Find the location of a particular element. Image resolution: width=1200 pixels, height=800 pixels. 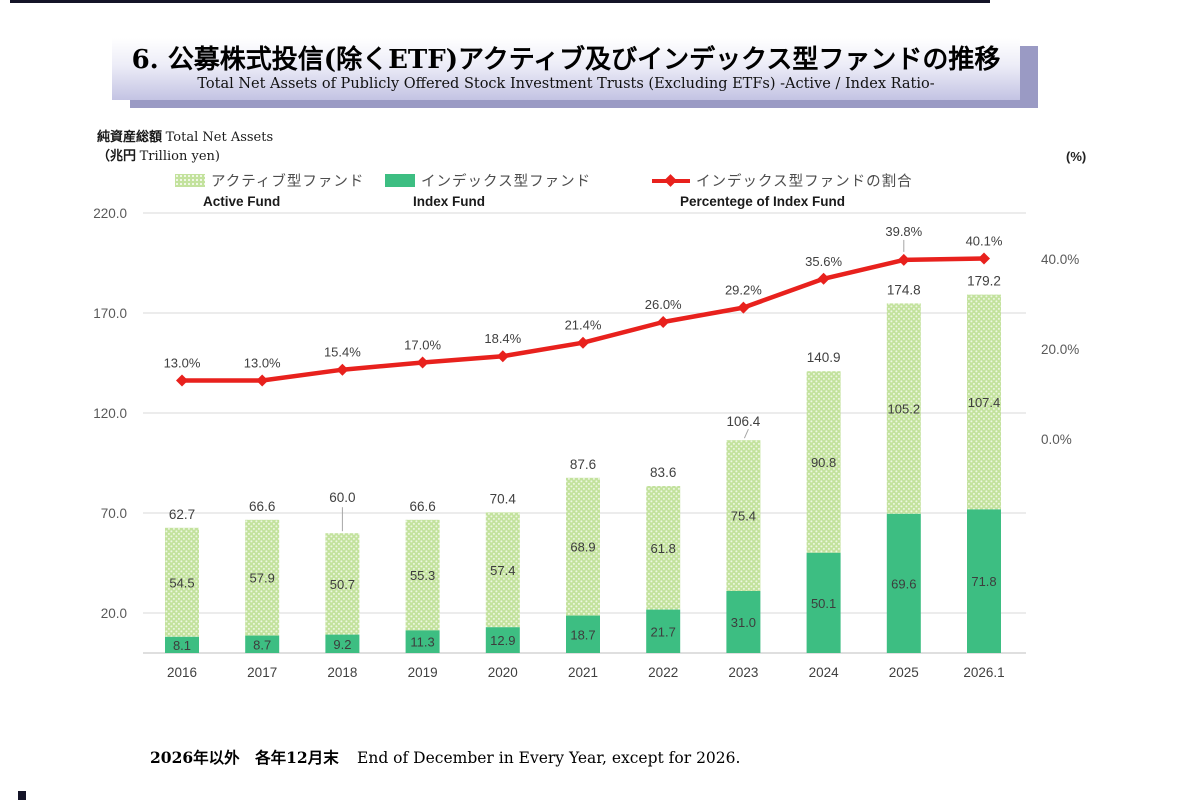

active-value-label: 57.9 is located at coordinates (262, 578).